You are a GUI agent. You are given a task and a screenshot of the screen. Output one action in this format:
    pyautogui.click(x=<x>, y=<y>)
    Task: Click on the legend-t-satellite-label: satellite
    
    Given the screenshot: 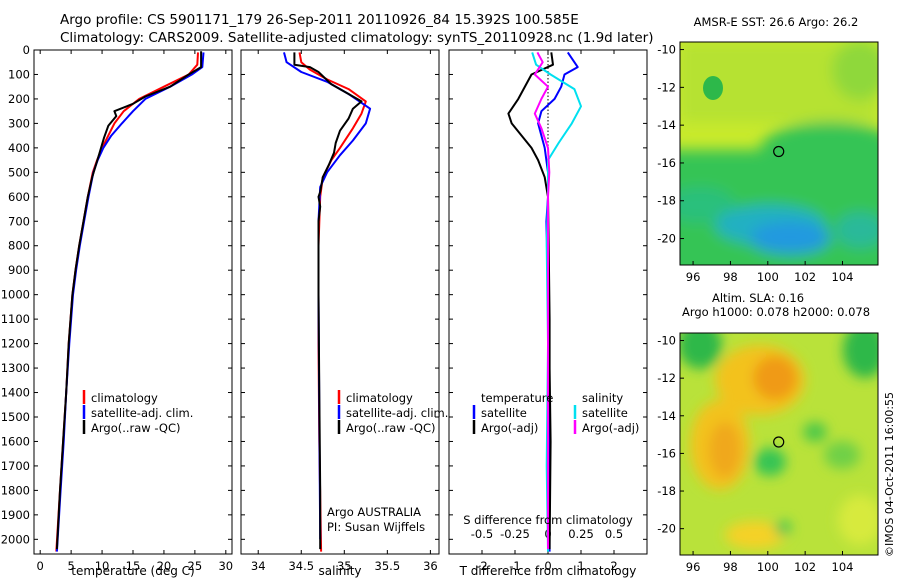 What is the action you would take?
    pyautogui.click(x=504, y=413)
    